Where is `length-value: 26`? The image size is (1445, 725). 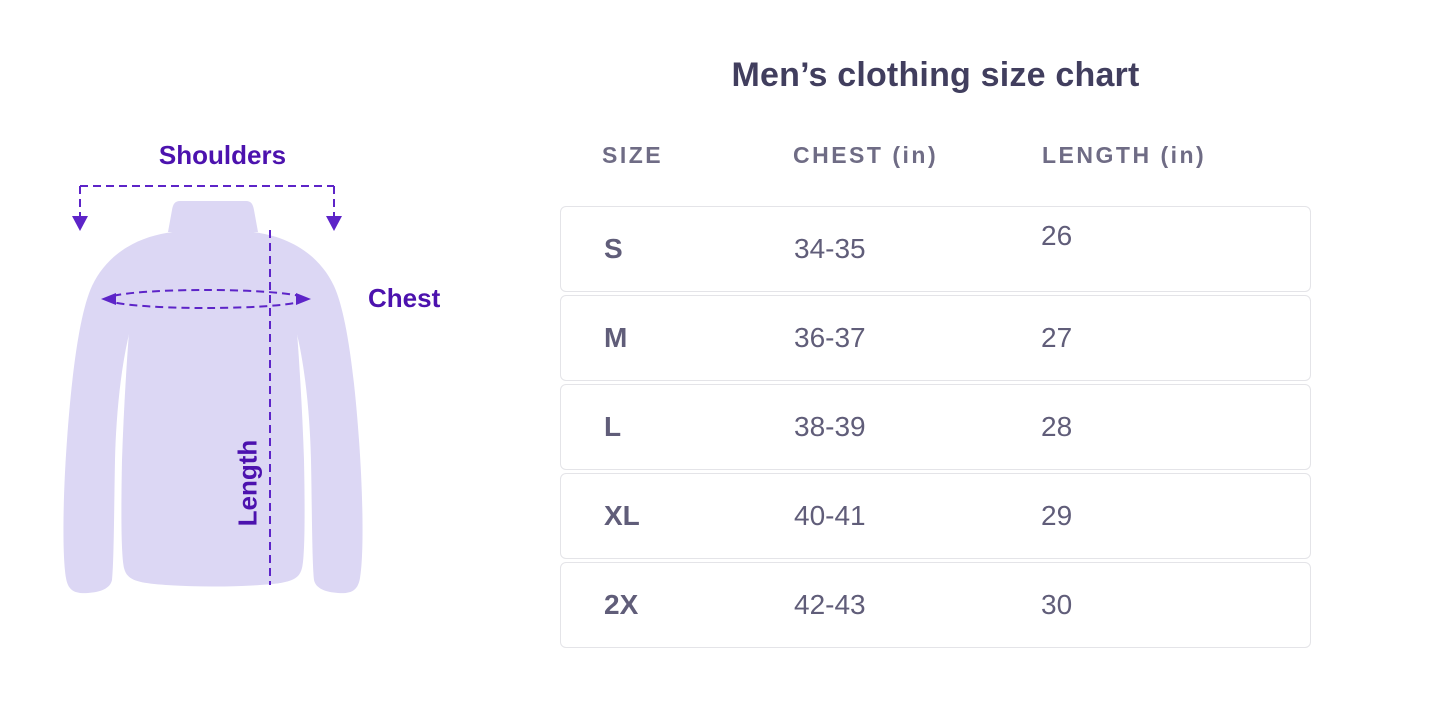
length-value: 26 is located at coordinates (1057, 235).